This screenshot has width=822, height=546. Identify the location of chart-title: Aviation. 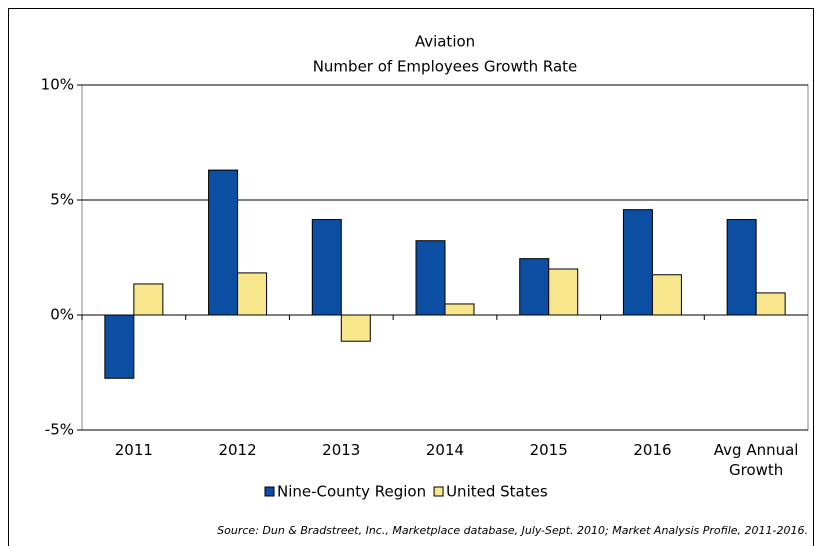
(445, 42).